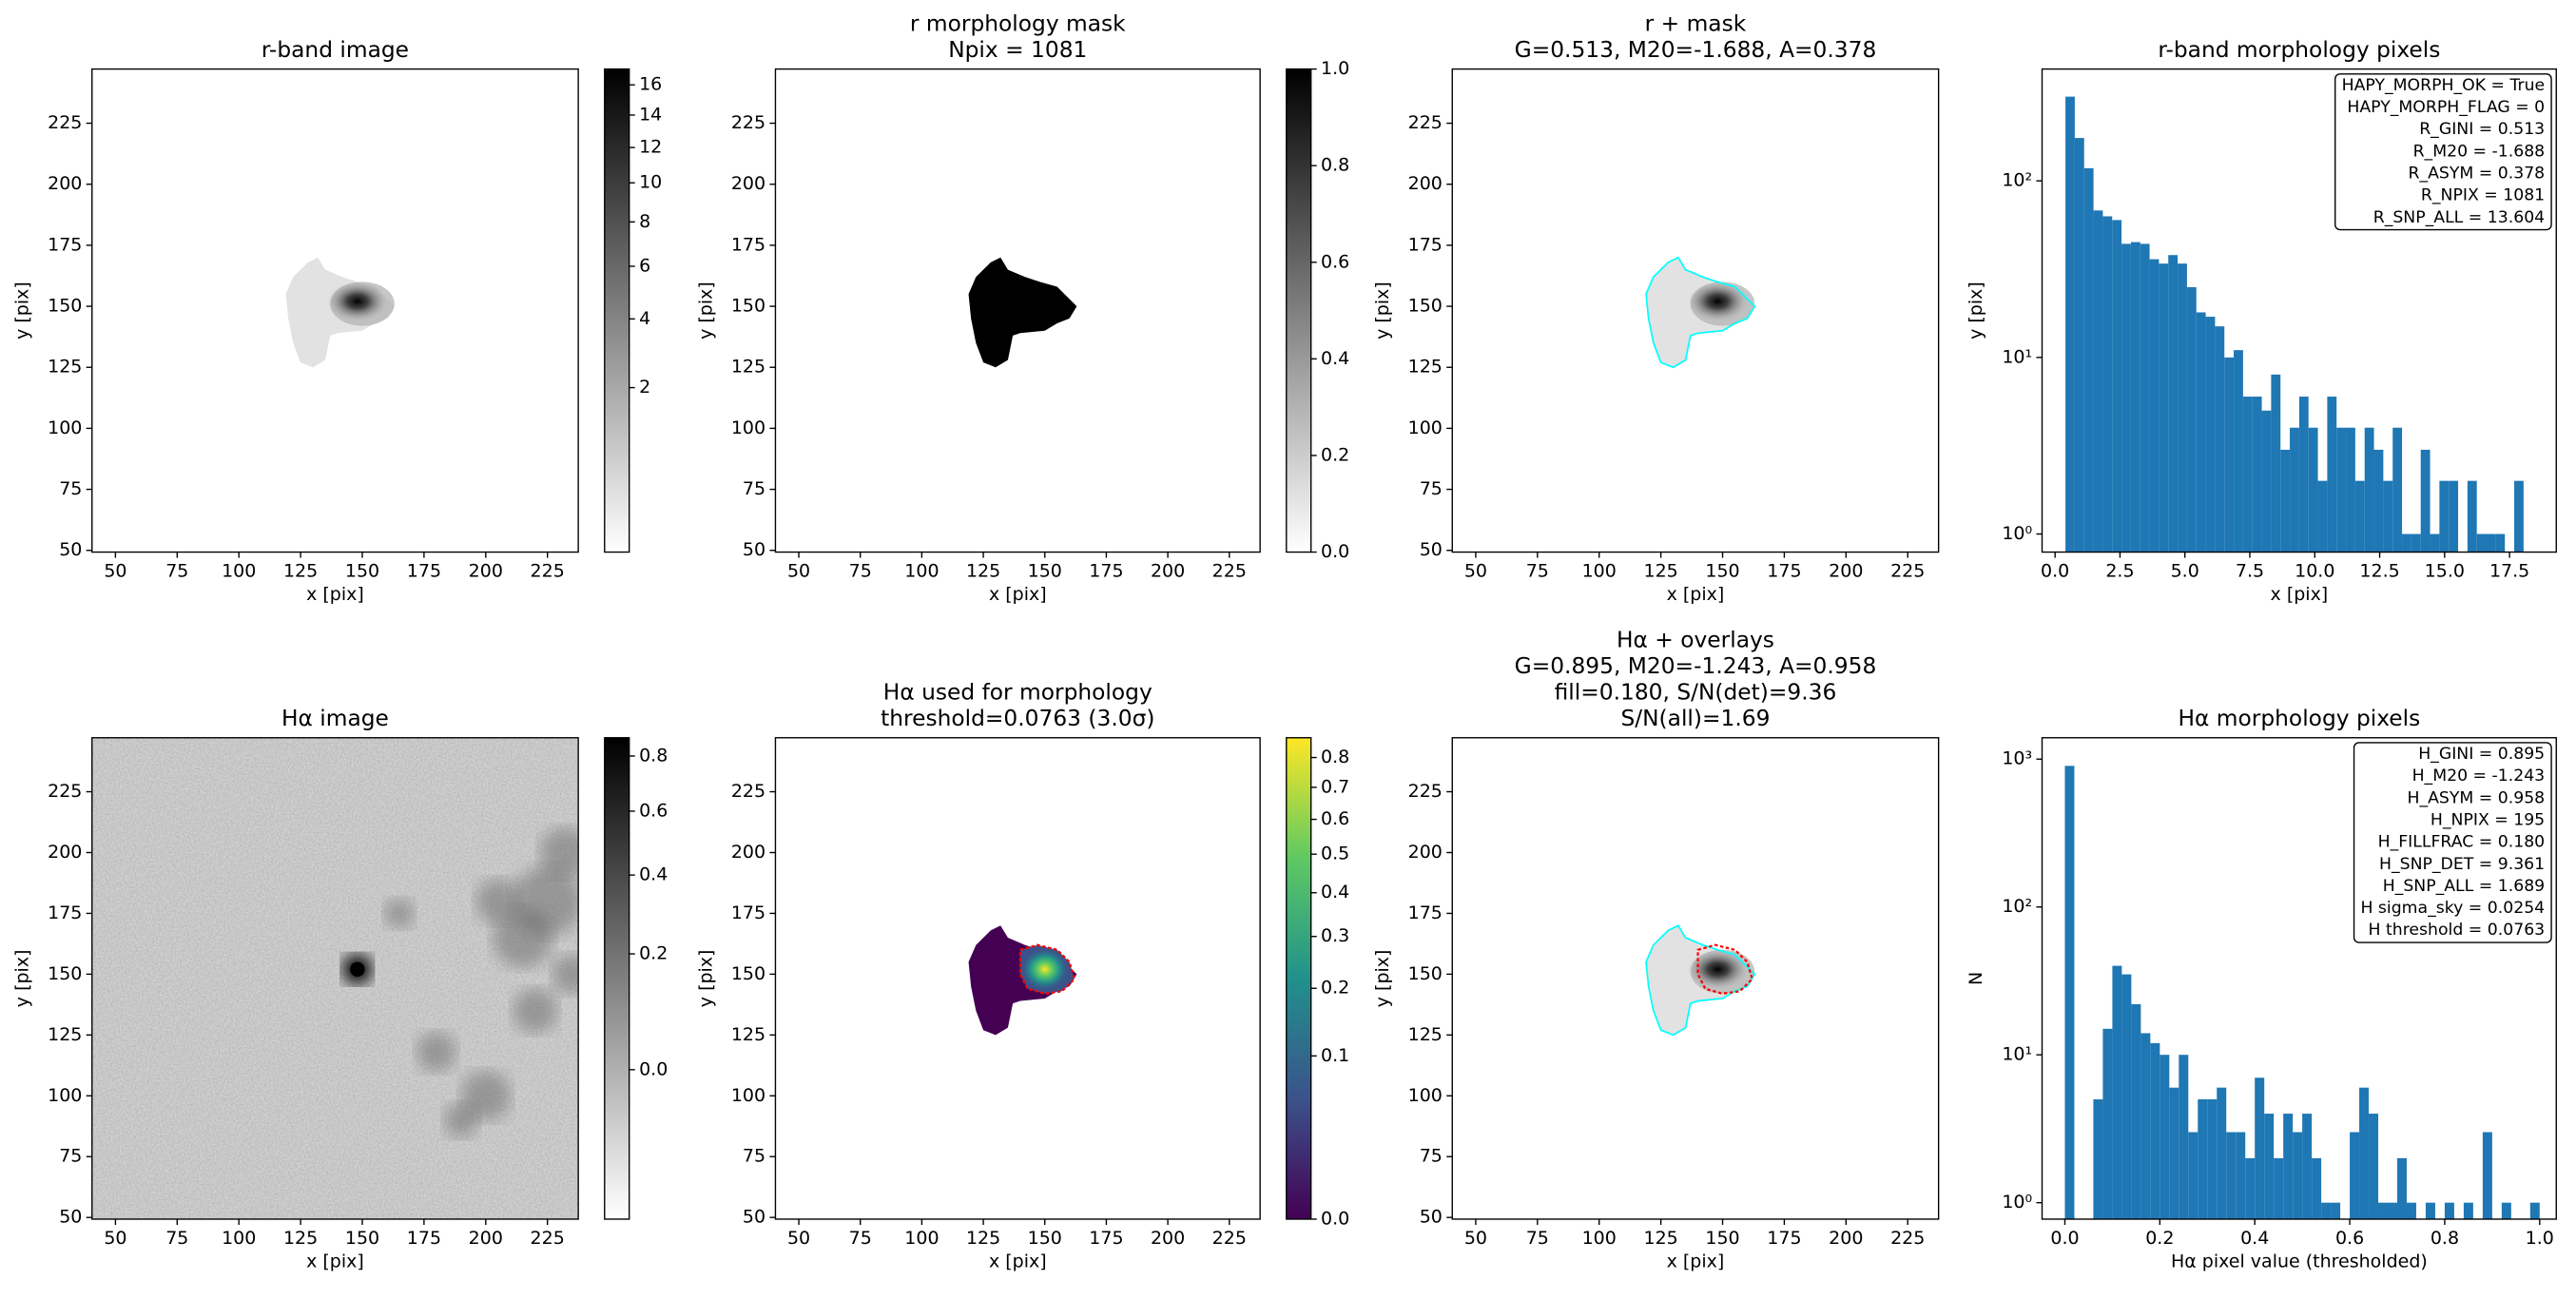 The image size is (2576, 1300). I want to click on annotation-line: H_NPIX = 195, so click(2488, 820).